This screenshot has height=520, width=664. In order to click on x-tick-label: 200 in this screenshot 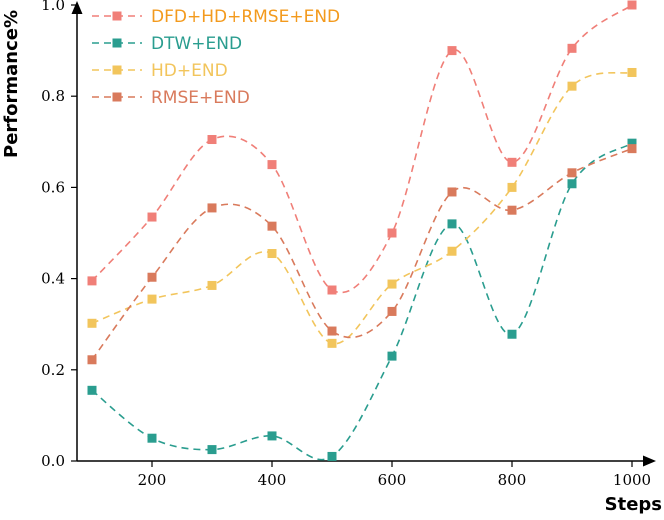, I will do `click(152, 480)`.